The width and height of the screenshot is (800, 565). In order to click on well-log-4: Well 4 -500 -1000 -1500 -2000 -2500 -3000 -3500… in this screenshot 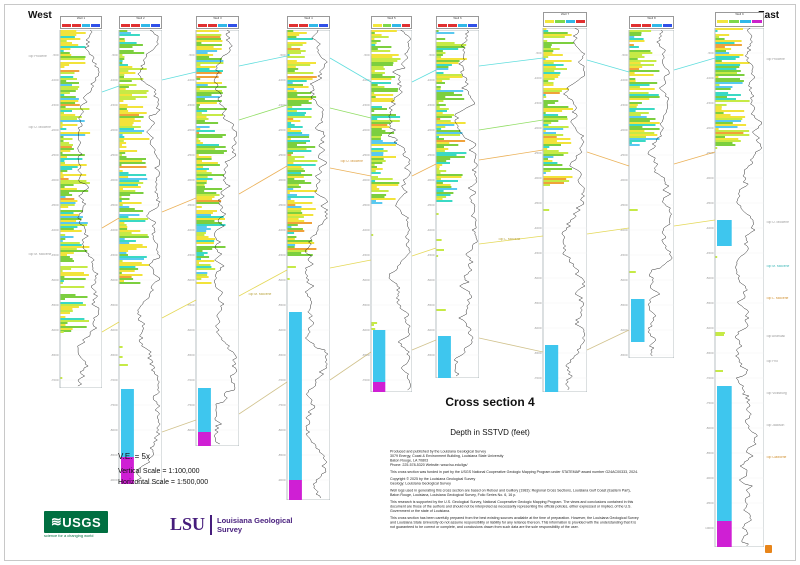, I will do `click(304, 258)`.